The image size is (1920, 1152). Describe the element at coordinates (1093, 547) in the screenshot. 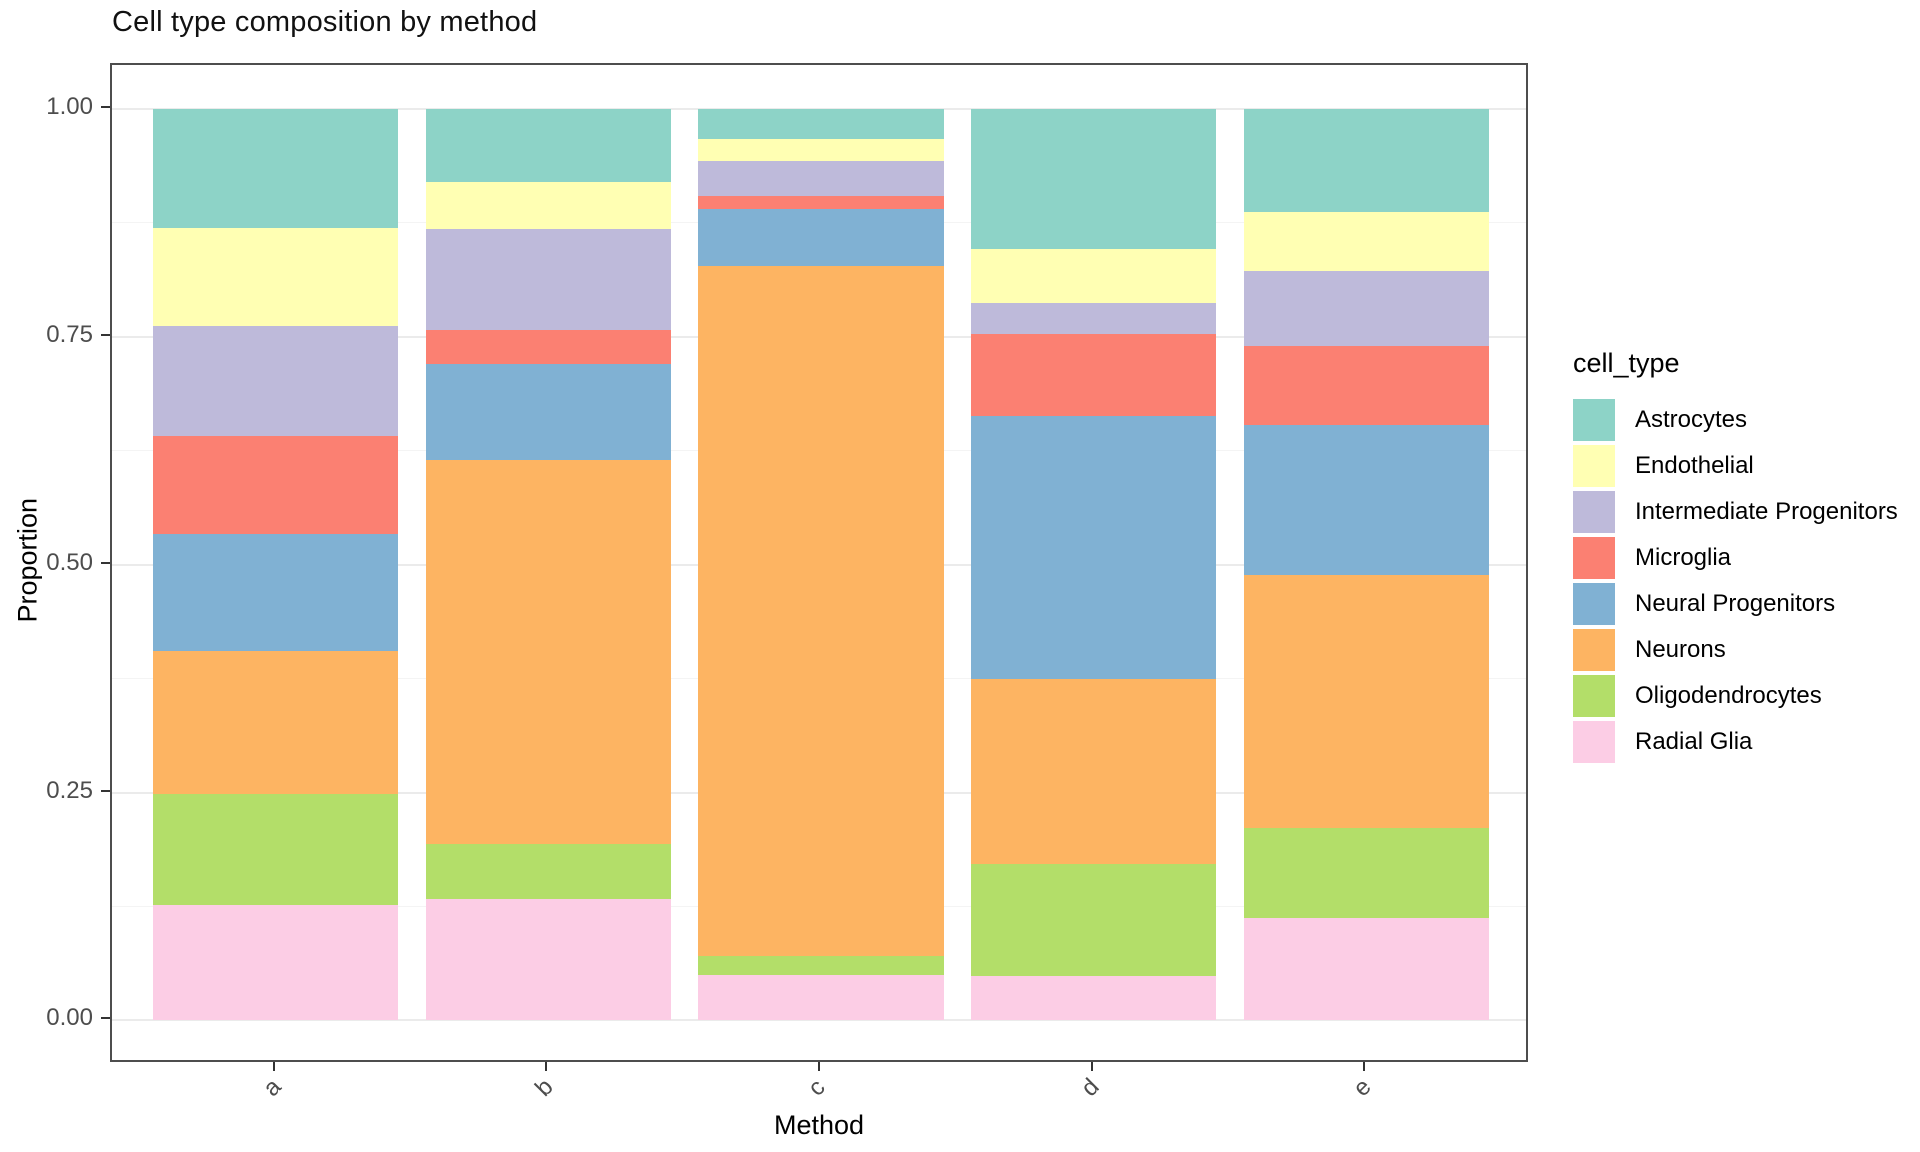

I see `bar-d-segment-neural-progenitors` at that location.